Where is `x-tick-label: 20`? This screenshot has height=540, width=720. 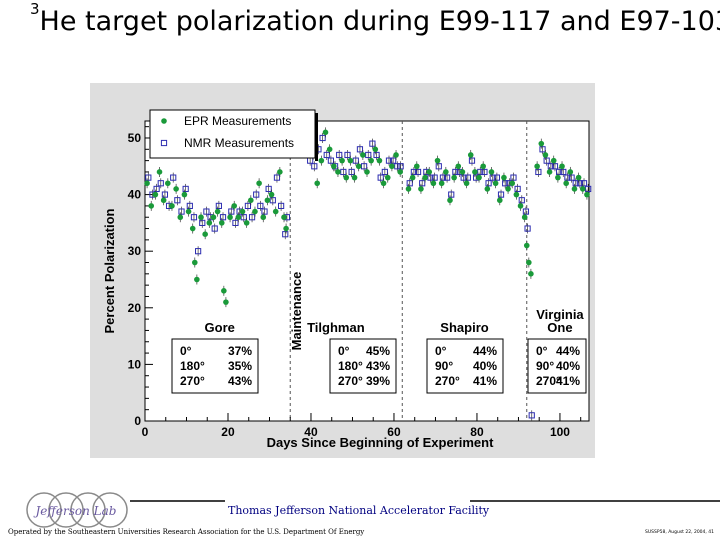
x-tick-label: 20 is located at coordinates (228, 432).